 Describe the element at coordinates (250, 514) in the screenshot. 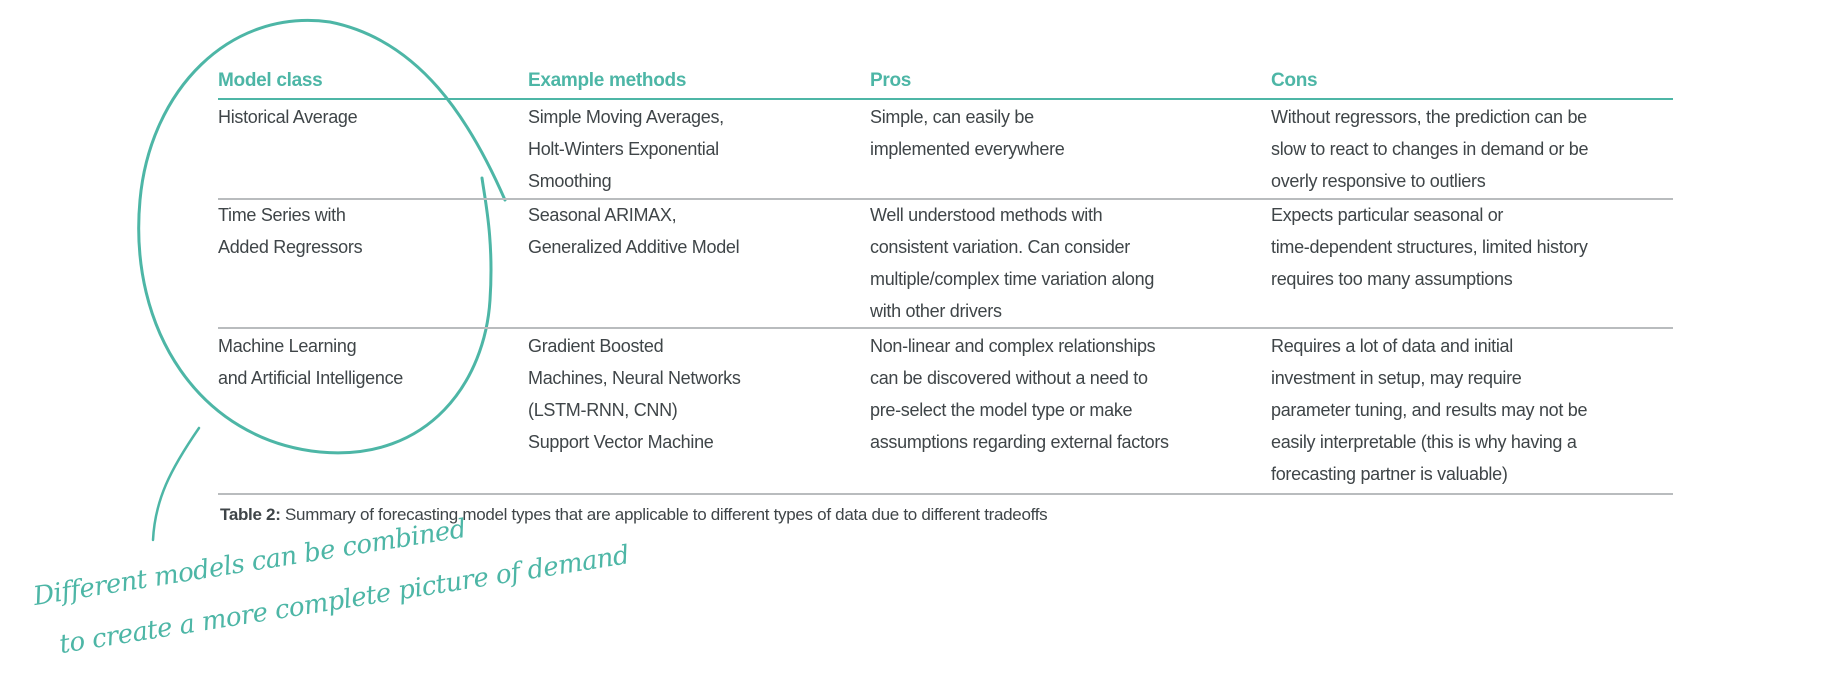

I see `caption-label: Table 2:` at that location.